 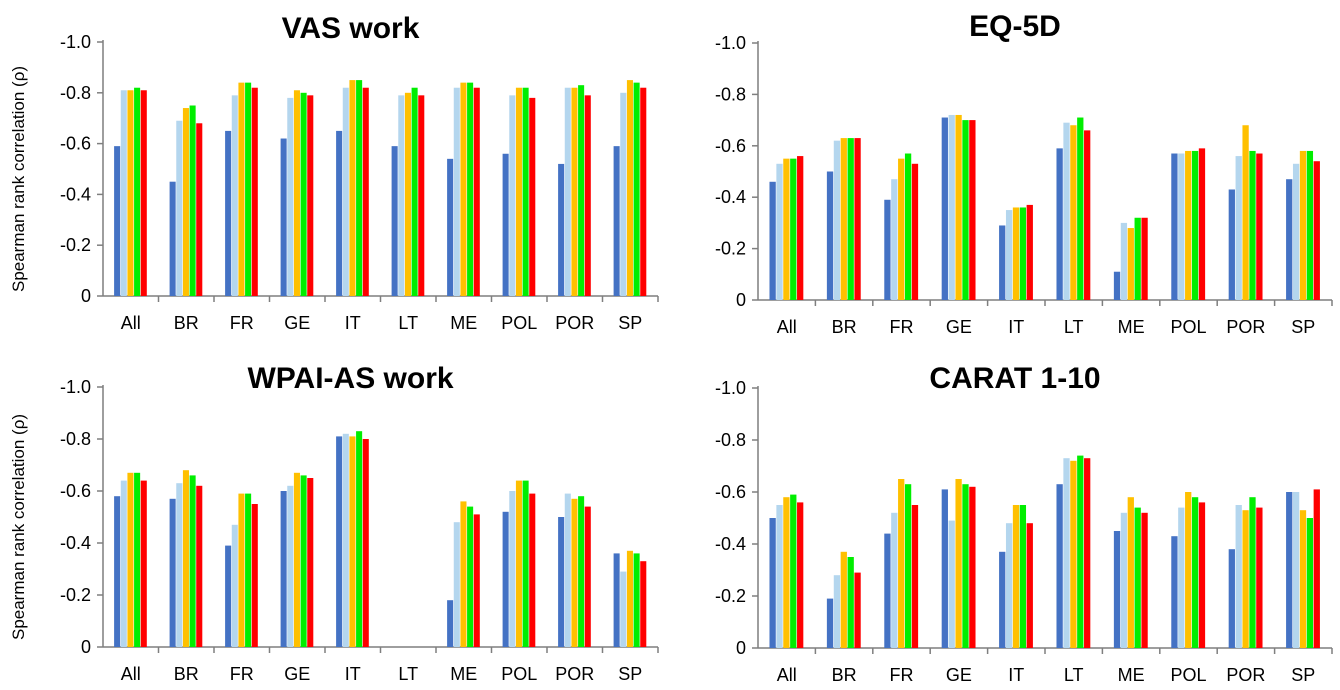 I want to click on y-tick-label: 0, so click(x=86, y=296).